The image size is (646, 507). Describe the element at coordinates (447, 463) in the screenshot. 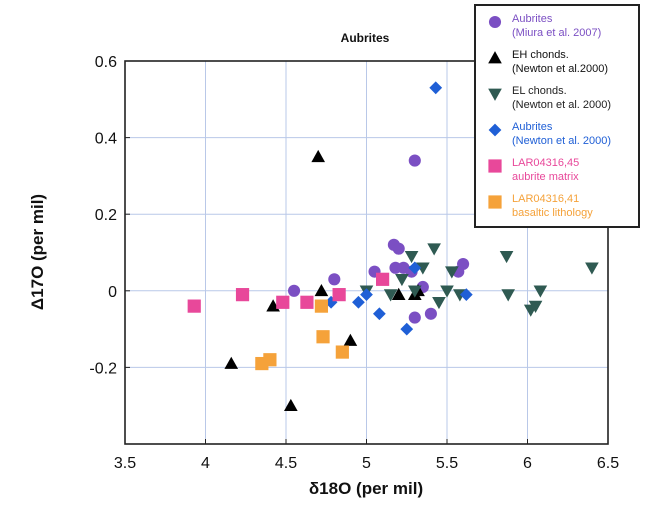

I see `x-tick-label: 5.5` at that location.